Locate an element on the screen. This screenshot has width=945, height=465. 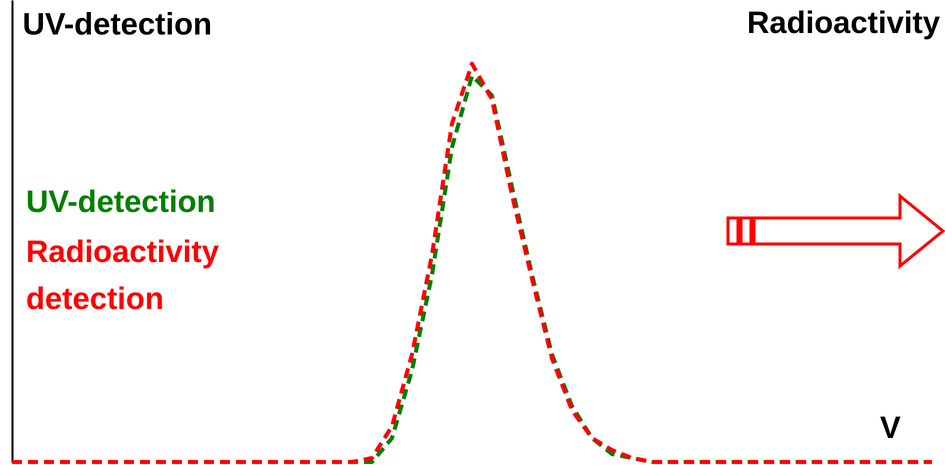
text: UV-detection is located at coordinates (121, 201).